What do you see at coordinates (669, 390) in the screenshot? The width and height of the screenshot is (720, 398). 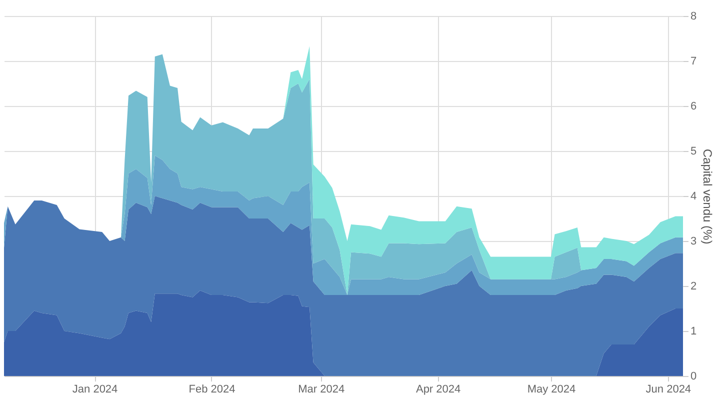 I see `x-tick-label: Jun 2024` at bounding box center [669, 390].